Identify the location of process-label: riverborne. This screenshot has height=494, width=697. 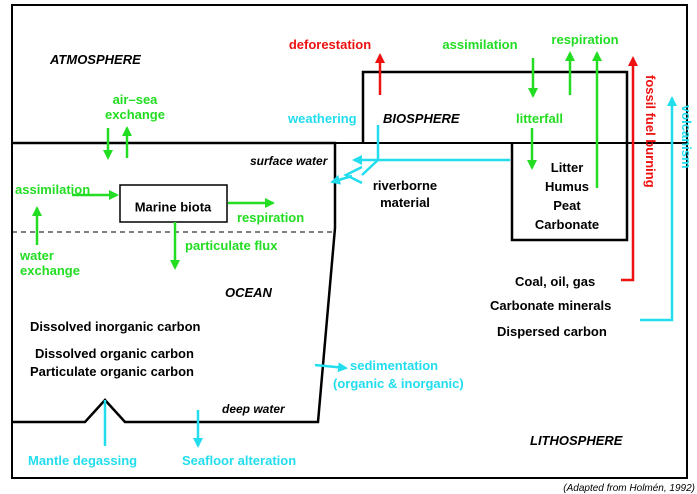
(405, 185).